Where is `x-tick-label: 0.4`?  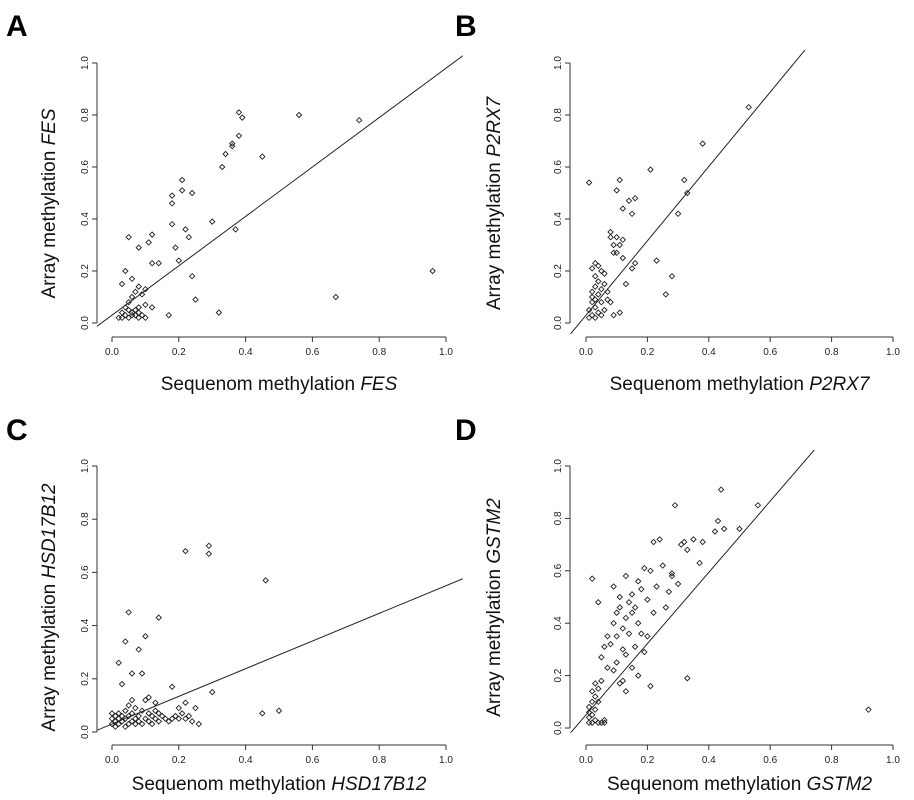 x-tick-label: 0.4 is located at coordinates (246, 352).